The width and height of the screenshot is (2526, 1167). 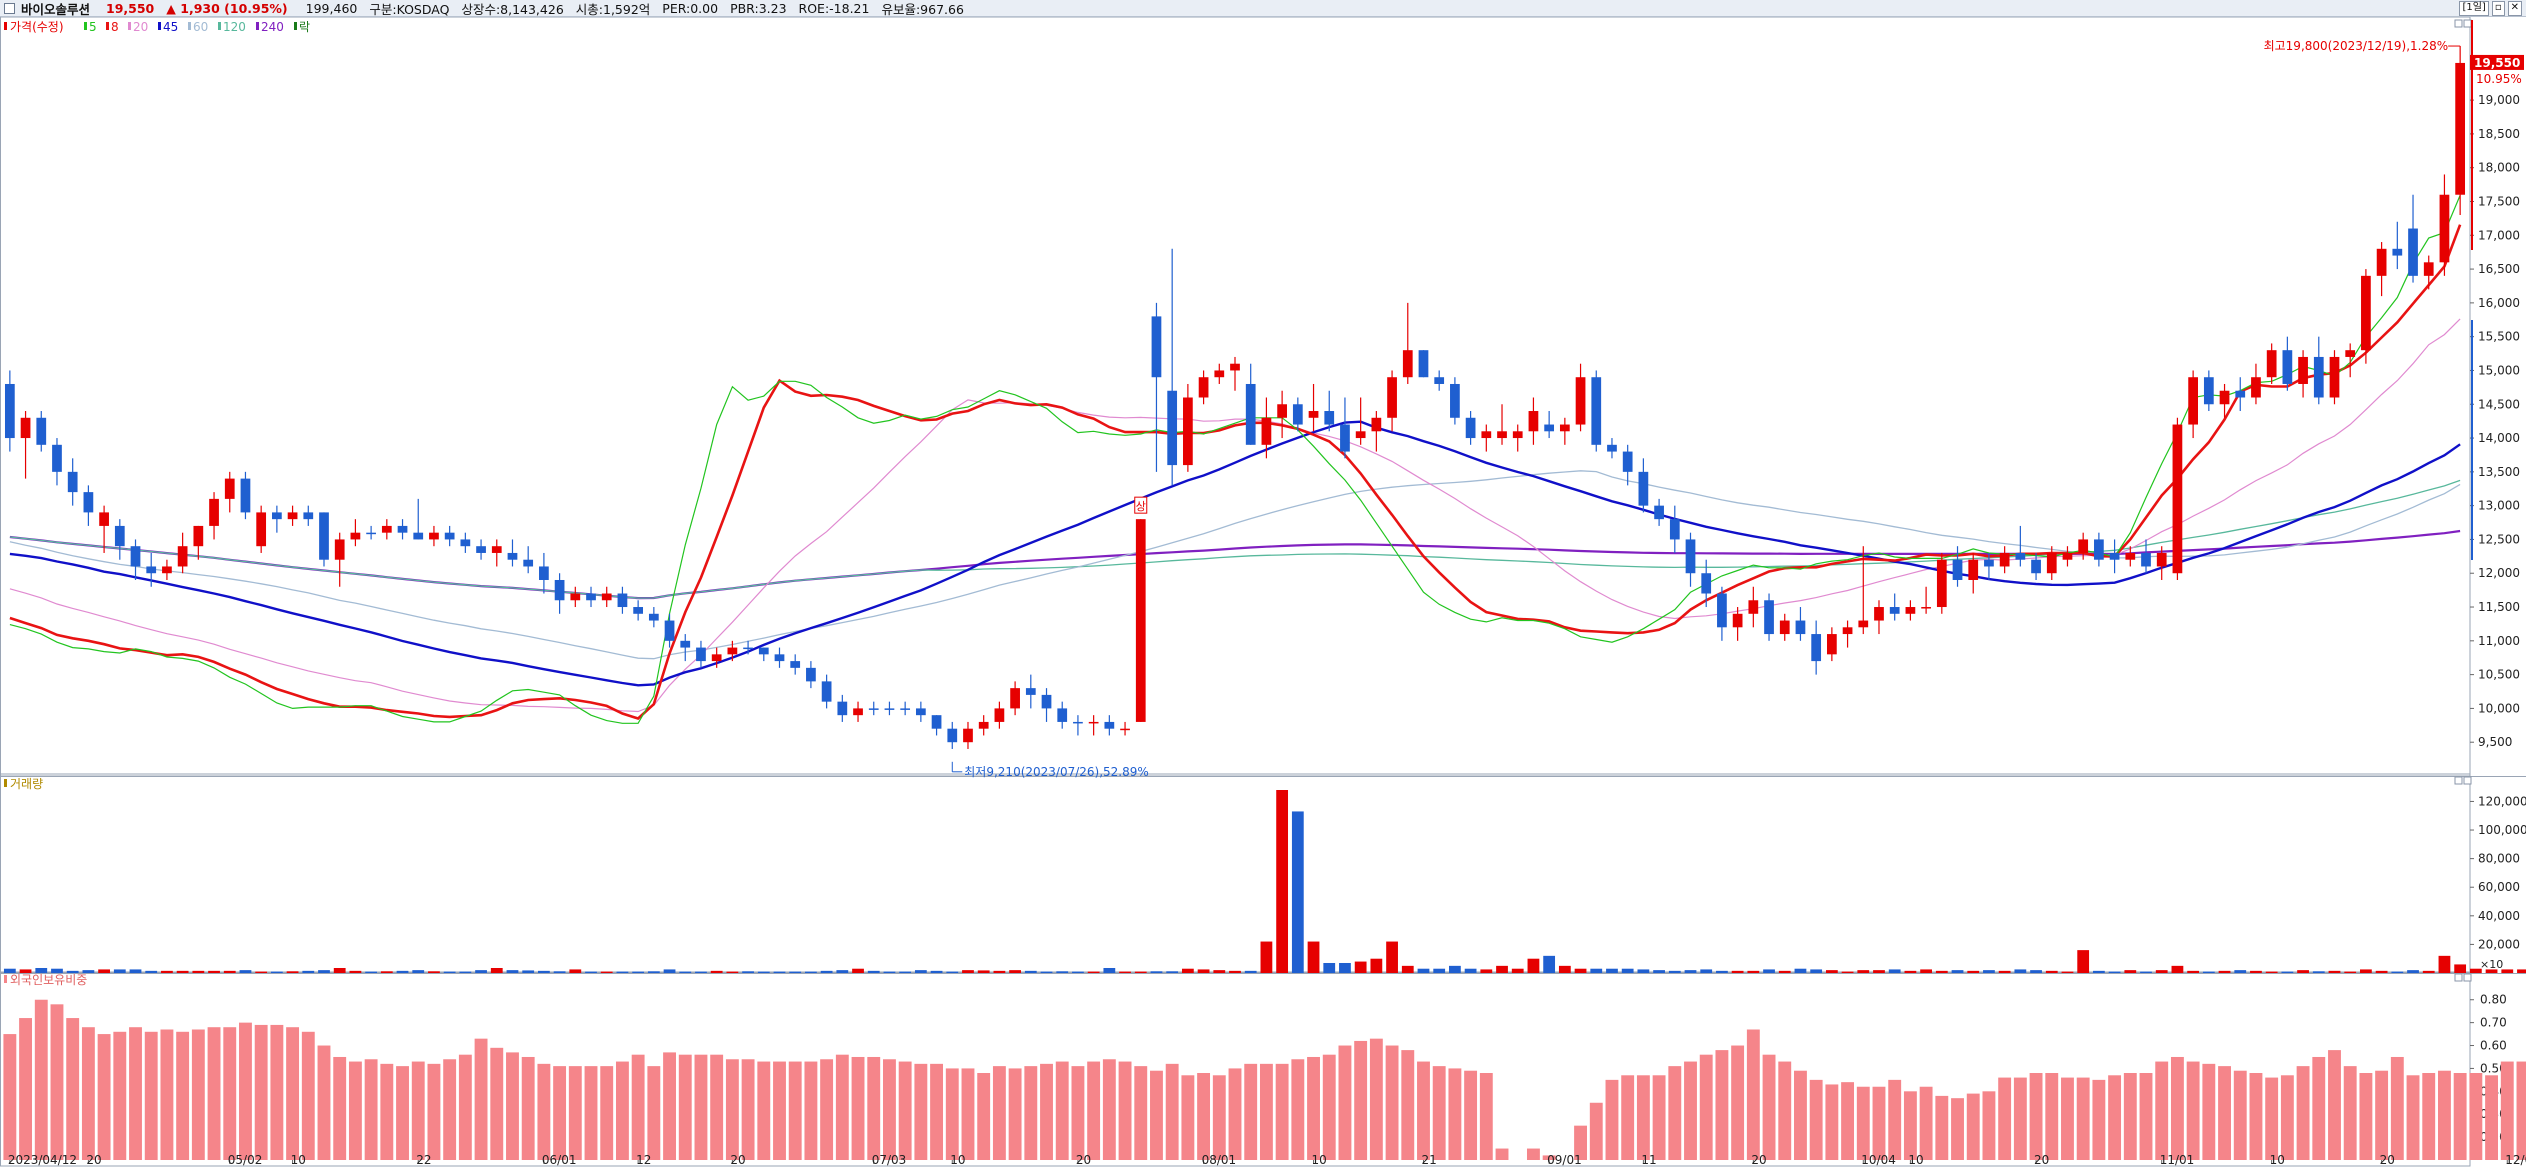 I want to click on window-checkbox, so click(x=9, y=8).